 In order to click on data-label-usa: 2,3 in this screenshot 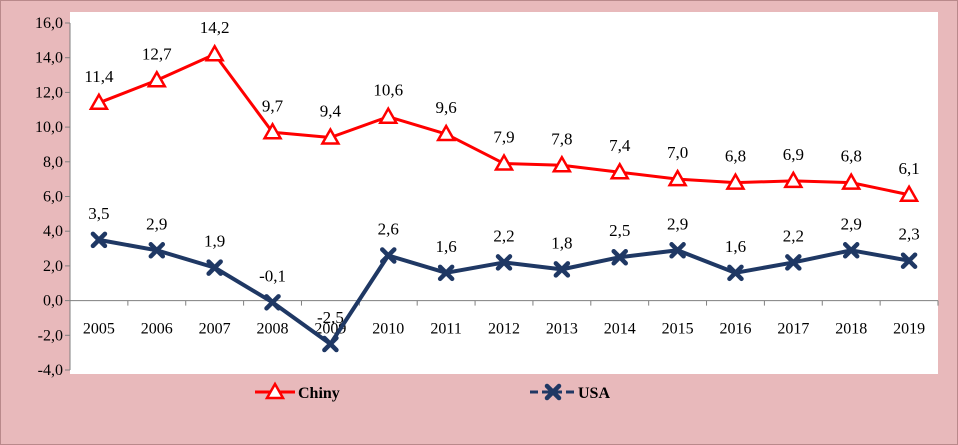, I will do `click(908, 234)`.